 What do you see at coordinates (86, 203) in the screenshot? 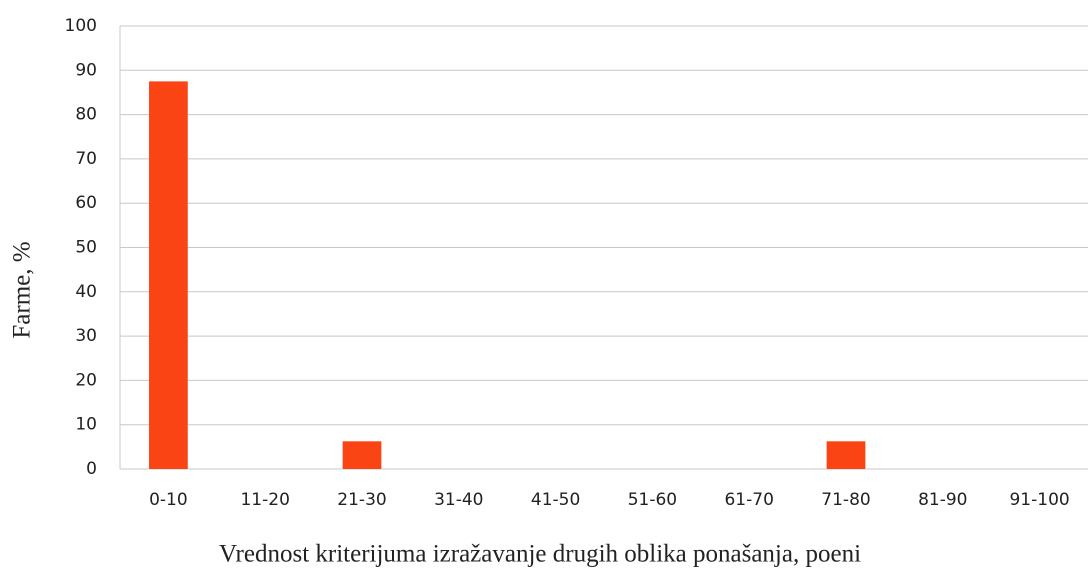
I see `y-tick-label: 60` at bounding box center [86, 203].